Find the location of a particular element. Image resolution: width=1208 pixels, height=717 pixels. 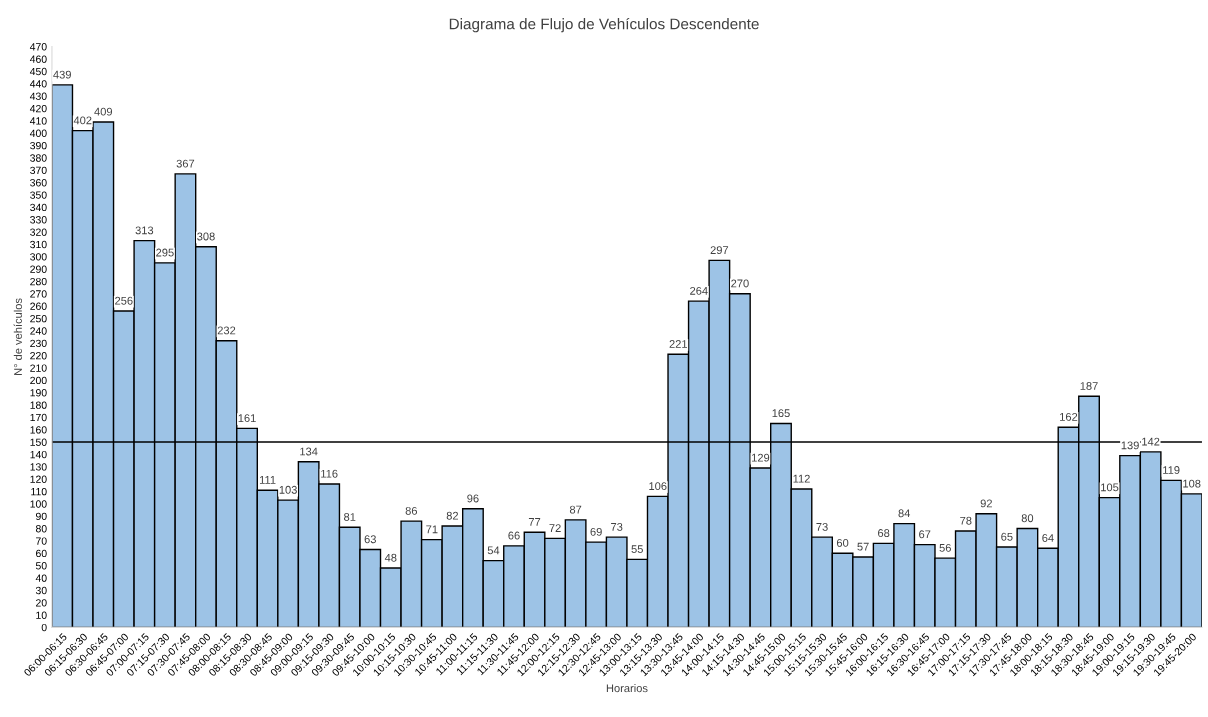

y-tick-label: 250 is located at coordinates (38, 318).